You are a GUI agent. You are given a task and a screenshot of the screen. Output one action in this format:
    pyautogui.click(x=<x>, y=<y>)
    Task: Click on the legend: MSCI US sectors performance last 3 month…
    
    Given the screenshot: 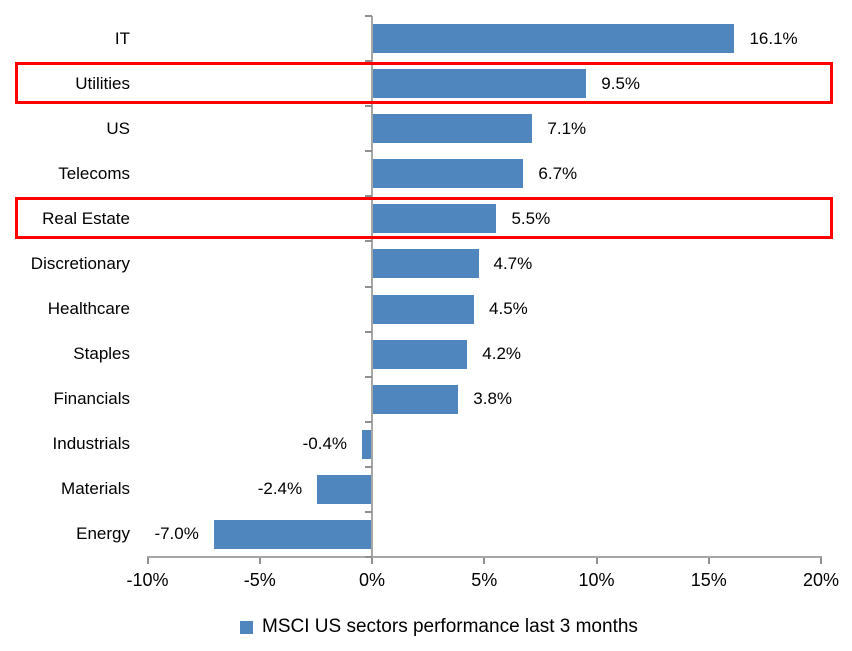 What is the action you would take?
    pyautogui.click(x=439, y=627)
    